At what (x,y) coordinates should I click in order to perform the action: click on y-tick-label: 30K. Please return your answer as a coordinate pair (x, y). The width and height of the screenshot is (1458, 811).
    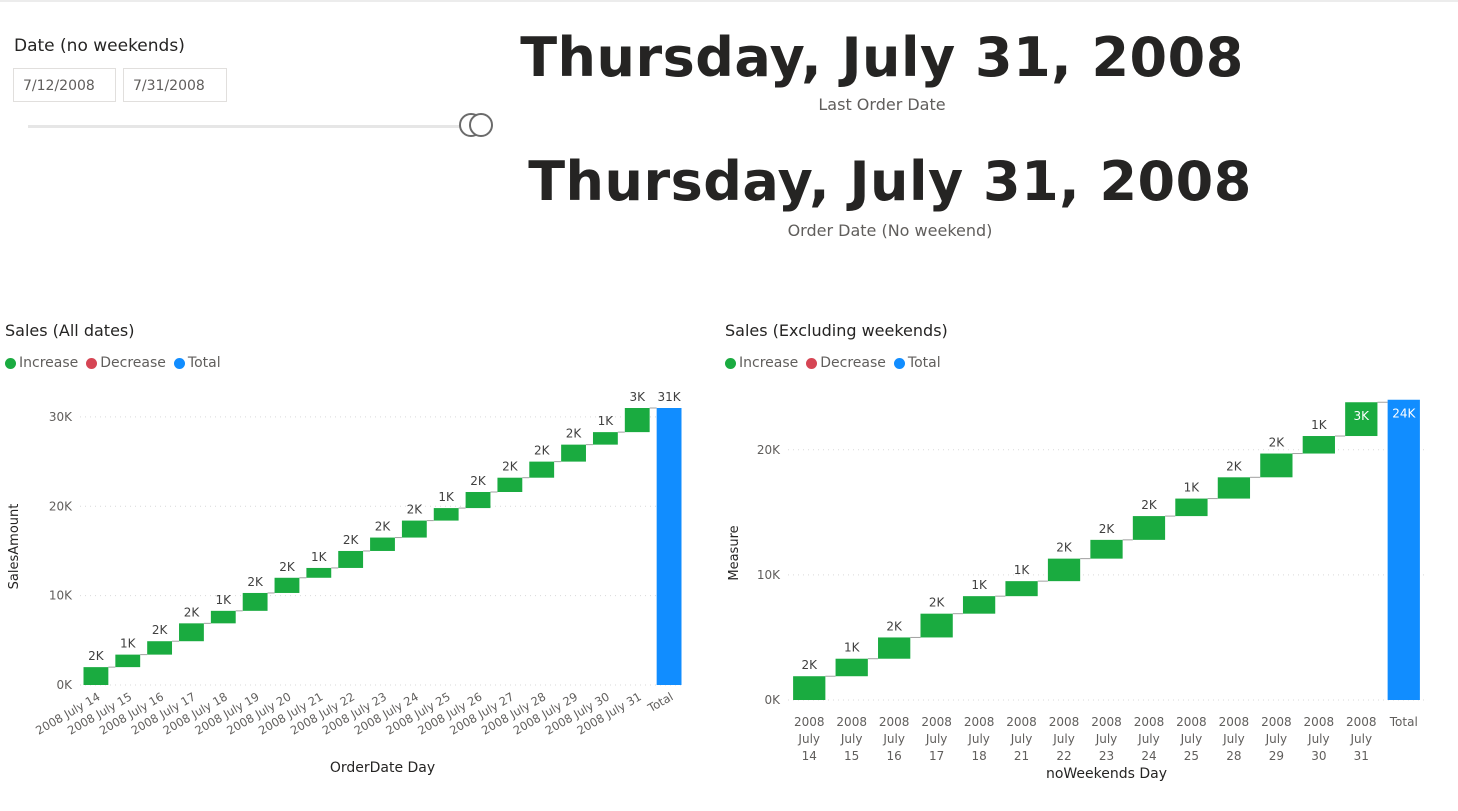
    Looking at the image, I should click on (61, 417).